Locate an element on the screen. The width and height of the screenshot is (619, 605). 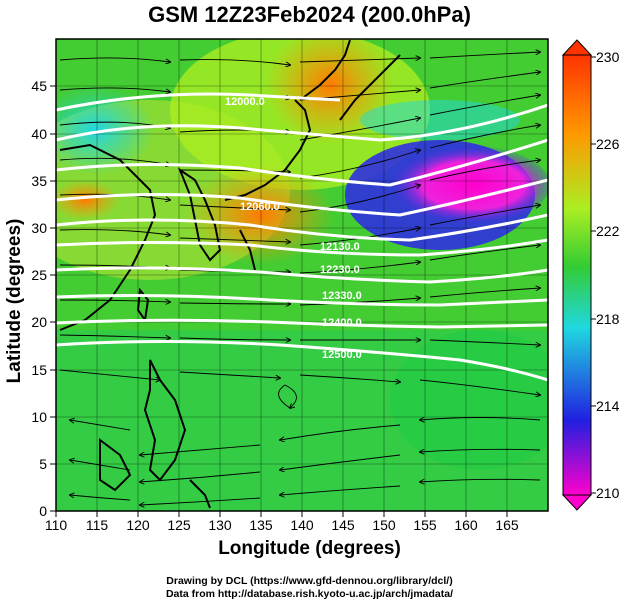
x-axis-ticks is located at coordinates (281, 514).